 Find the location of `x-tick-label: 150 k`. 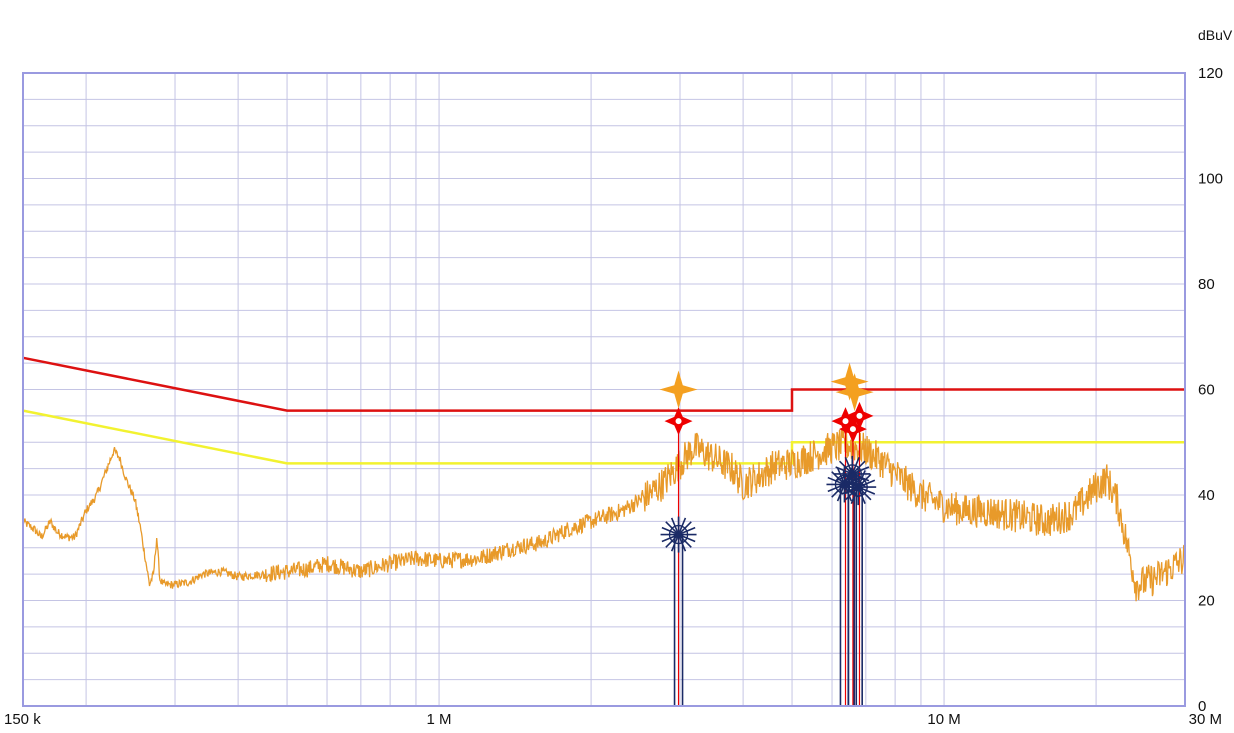

x-tick-label: 150 k is located at coordinates (22, 719).